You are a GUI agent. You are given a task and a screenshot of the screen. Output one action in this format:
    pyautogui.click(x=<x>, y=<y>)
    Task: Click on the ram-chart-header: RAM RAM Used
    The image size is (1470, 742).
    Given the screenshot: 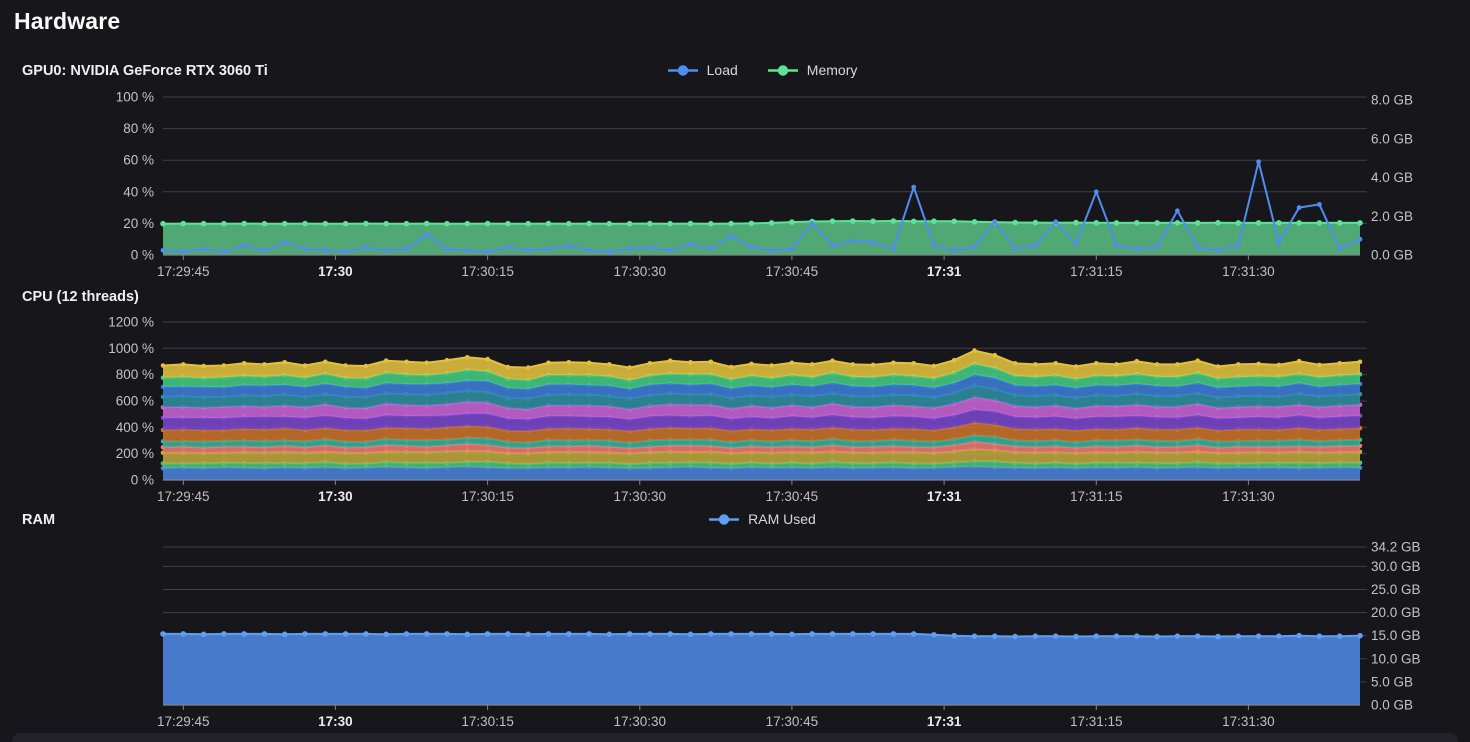 What is the action you would take?
    pyautogui.click(x=735, y=522)
    